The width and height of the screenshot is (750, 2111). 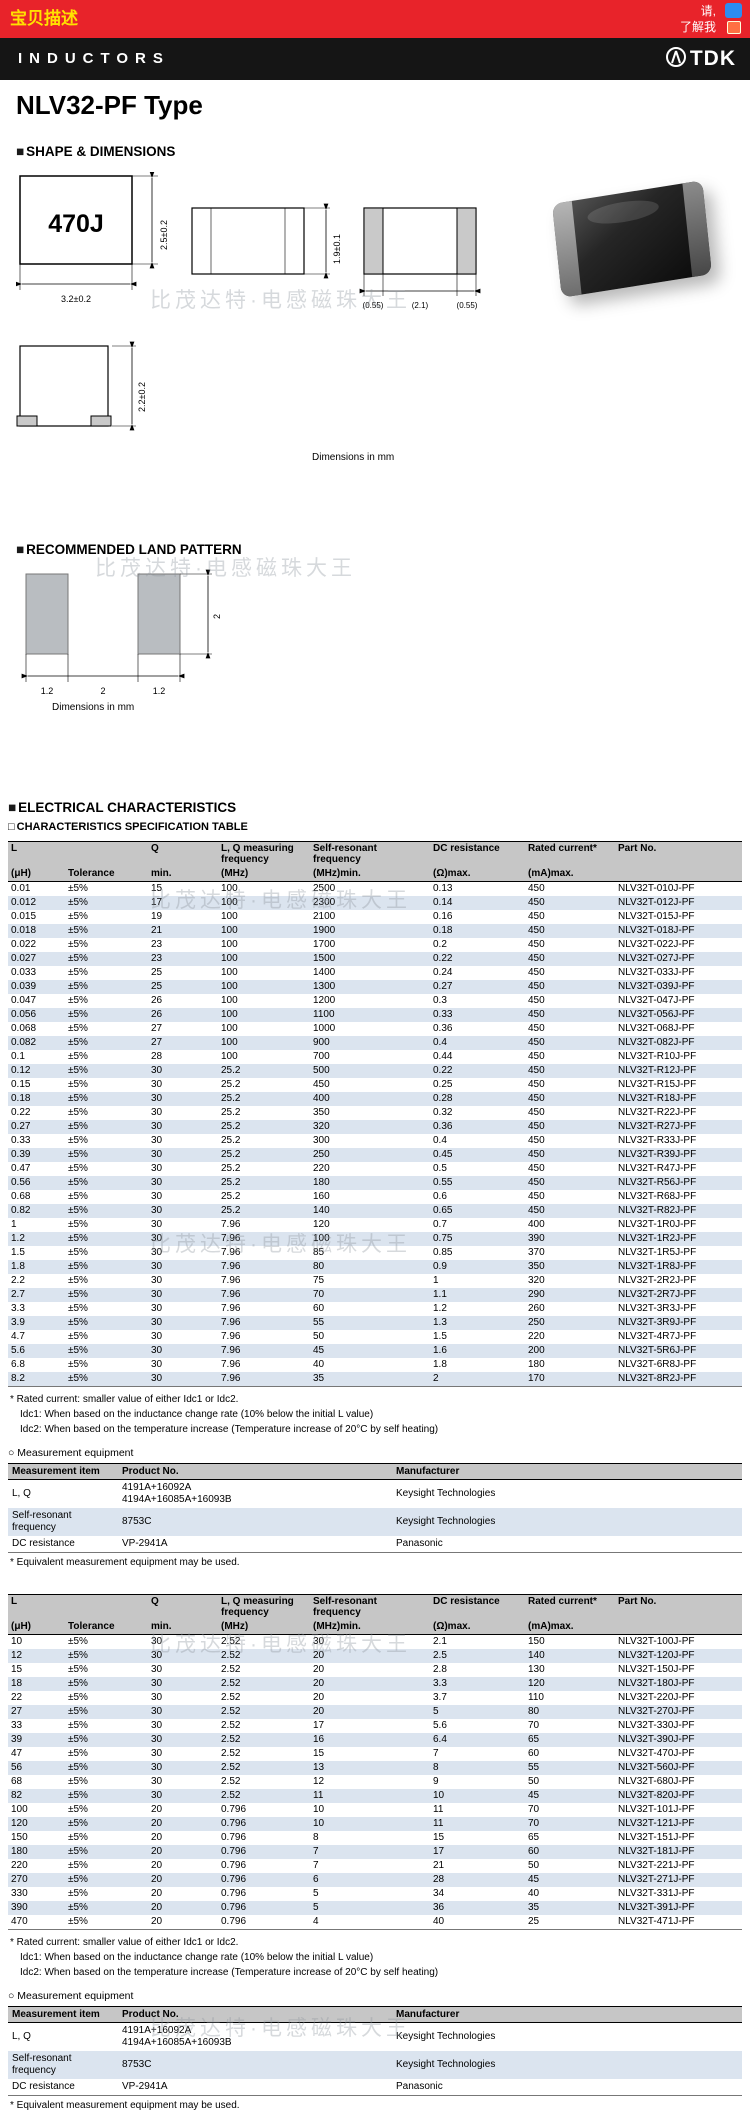 What do you see at coordinates (443, 902) in the screenshot?
I see `table-cell: 0.14` at bounding box center [443, 902].